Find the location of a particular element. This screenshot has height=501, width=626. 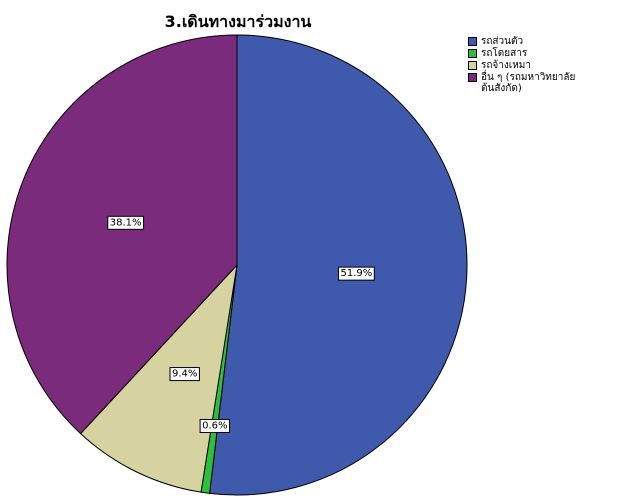

chart-title: 3.เดินทางมาร่วมงาน is located at coordinates (238, 21).